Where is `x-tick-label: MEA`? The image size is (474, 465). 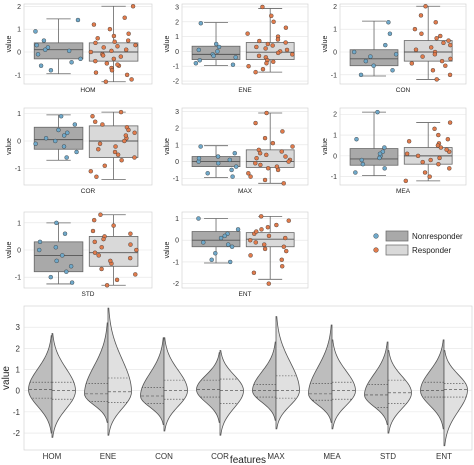 x-tick-label: MEA is located at coordinates (332, 456).